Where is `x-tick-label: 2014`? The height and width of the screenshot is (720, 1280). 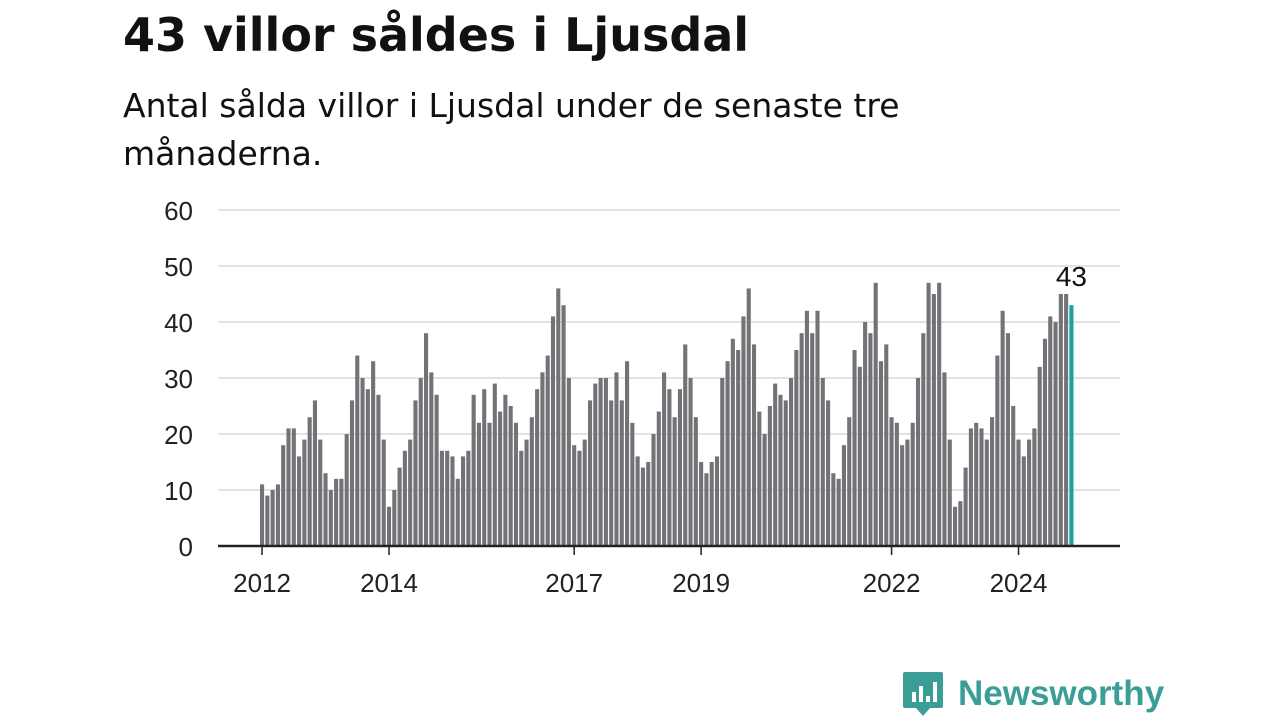
x-tick-label: 2014 is located at coordinates (389, 583).